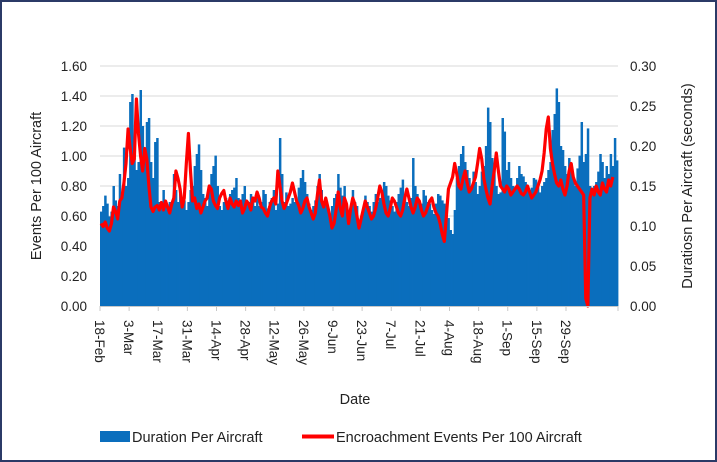 The image size is (717, 462). What do you see at coordinates (74, 66) in the screenshot?
I see `left-y-tick-label: 1.60` at bounding box center [74, 66].